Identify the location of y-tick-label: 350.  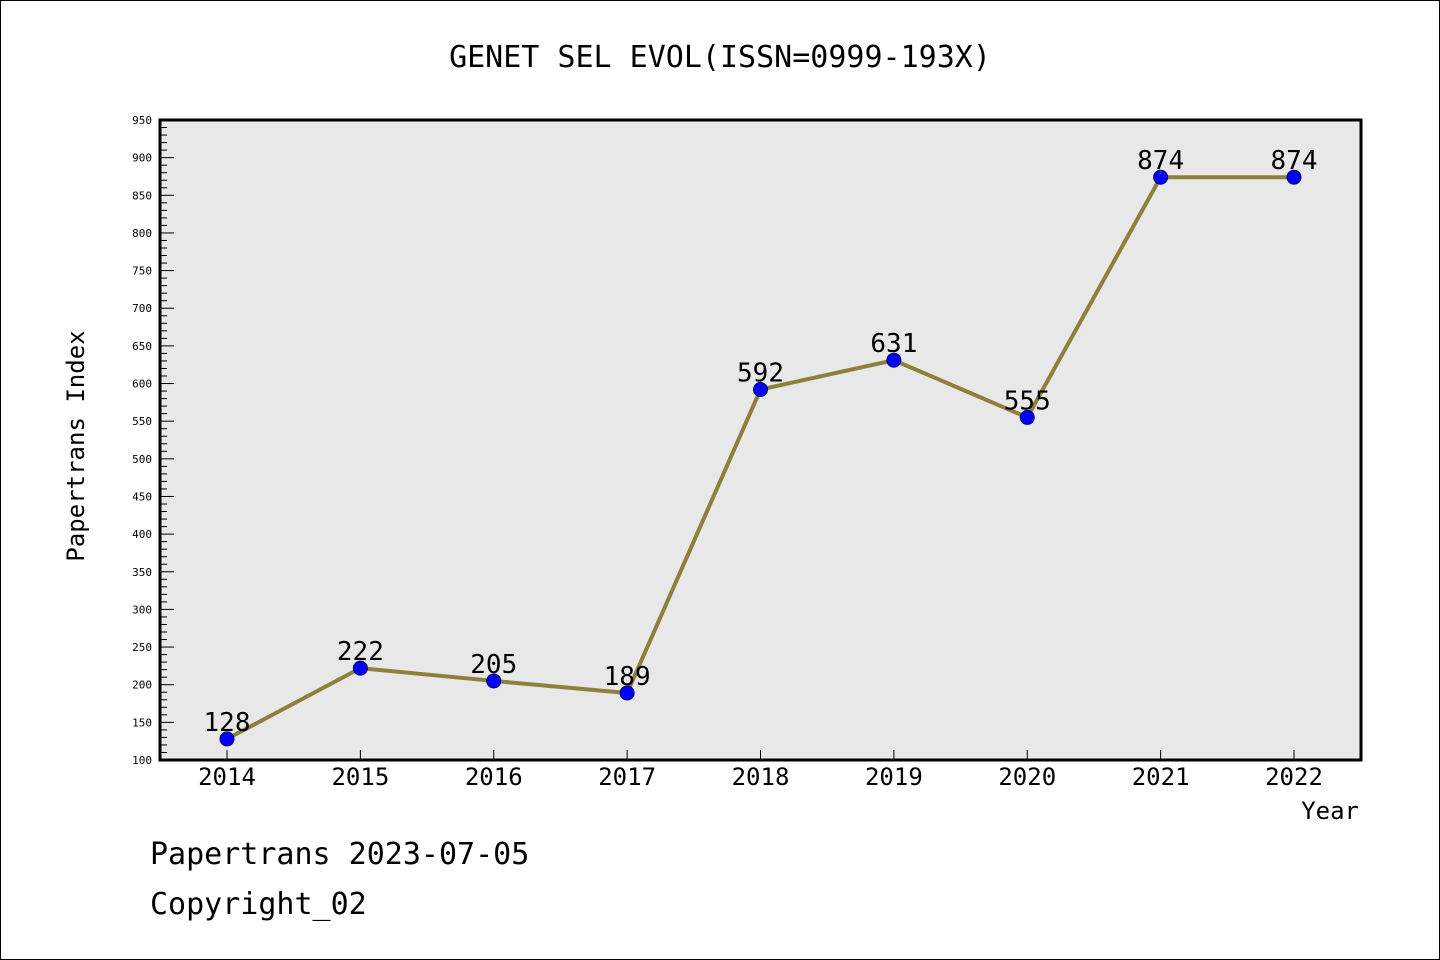
(142, 572).